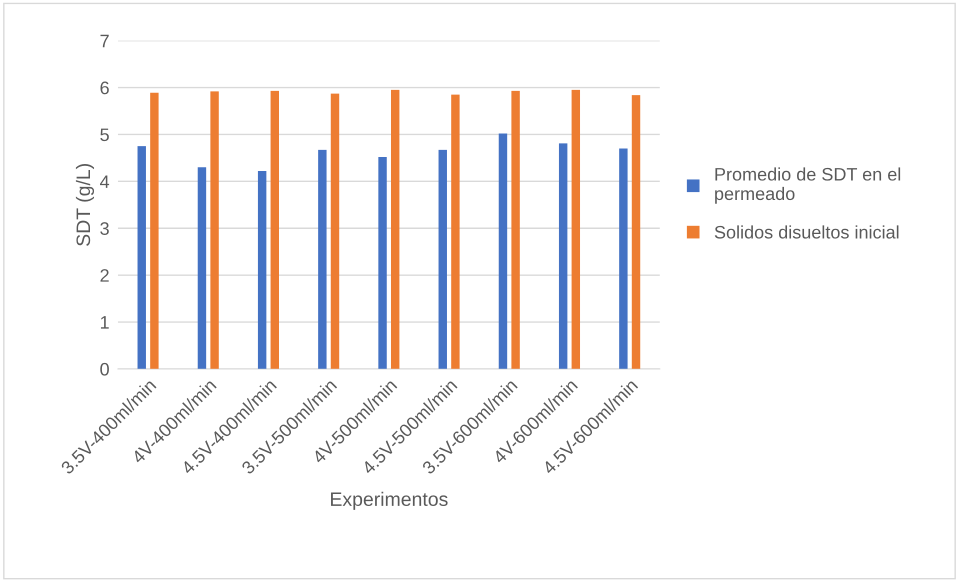 The width and height of the screenshot is (959, 581). I want to click on x-axis-title: Experimentos, so click(389, 501).